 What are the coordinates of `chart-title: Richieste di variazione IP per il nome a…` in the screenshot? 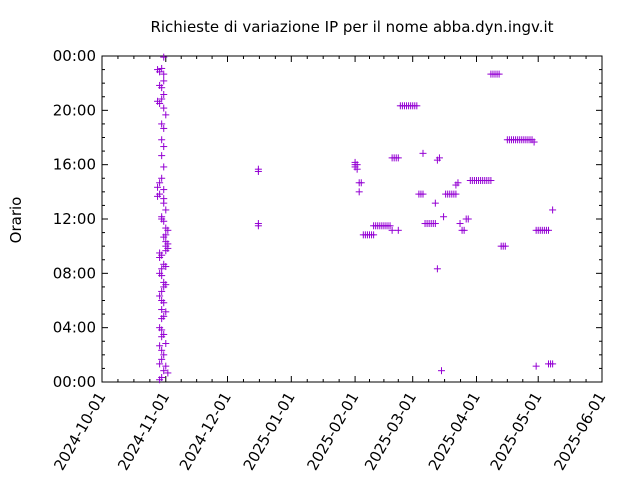 It's located at (351, 27).